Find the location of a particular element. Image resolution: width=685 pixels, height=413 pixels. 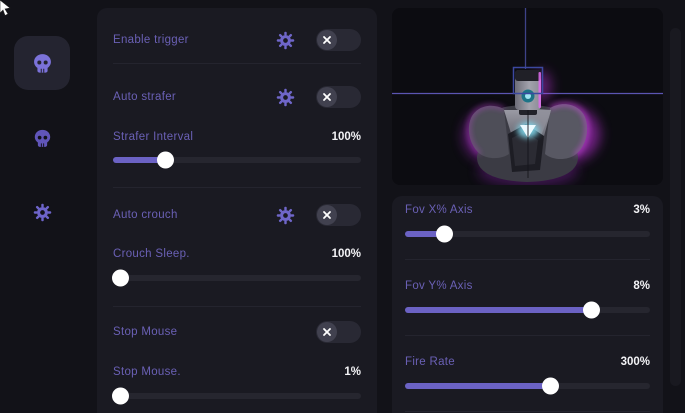

auto-crouch-toggle is located at coordinates (338, 215).